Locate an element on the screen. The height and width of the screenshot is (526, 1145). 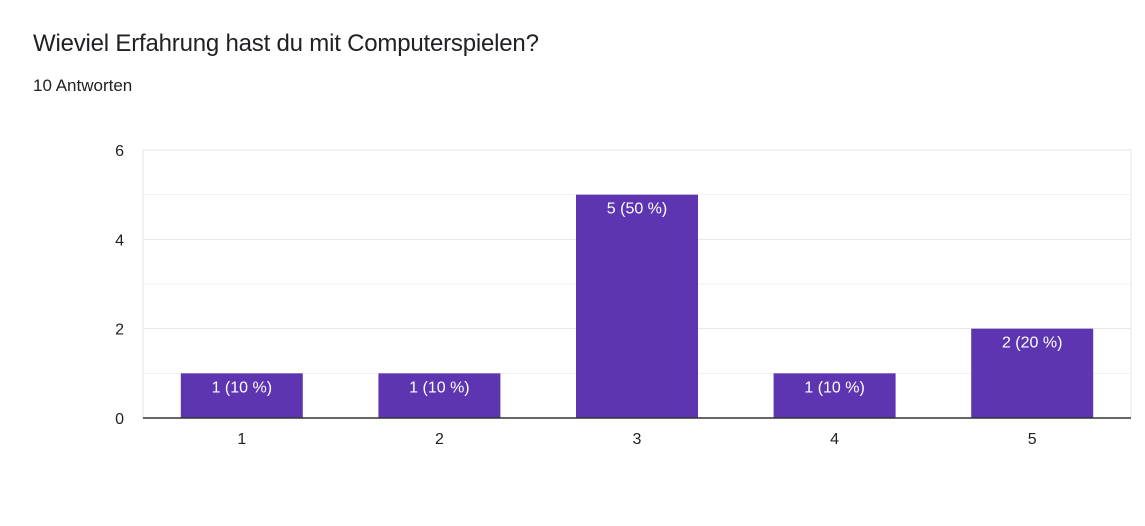
x-tick-label: 2 is located at coordinates (439, 439).